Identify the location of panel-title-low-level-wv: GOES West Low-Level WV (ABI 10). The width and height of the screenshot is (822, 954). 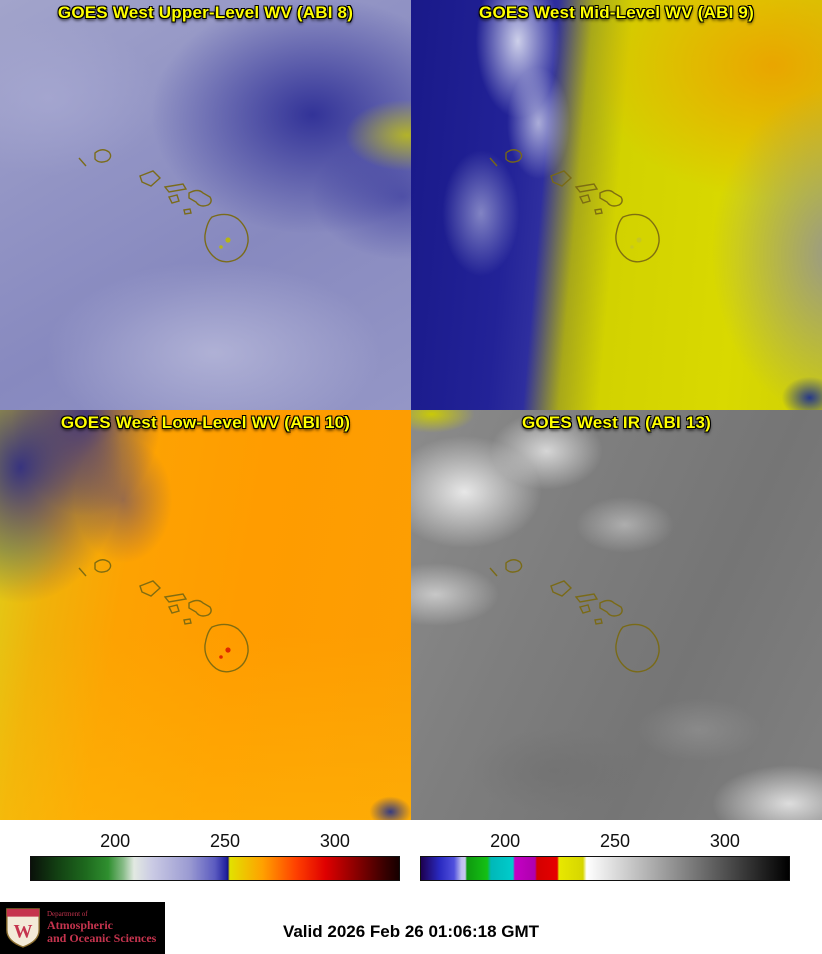
(205, 422).